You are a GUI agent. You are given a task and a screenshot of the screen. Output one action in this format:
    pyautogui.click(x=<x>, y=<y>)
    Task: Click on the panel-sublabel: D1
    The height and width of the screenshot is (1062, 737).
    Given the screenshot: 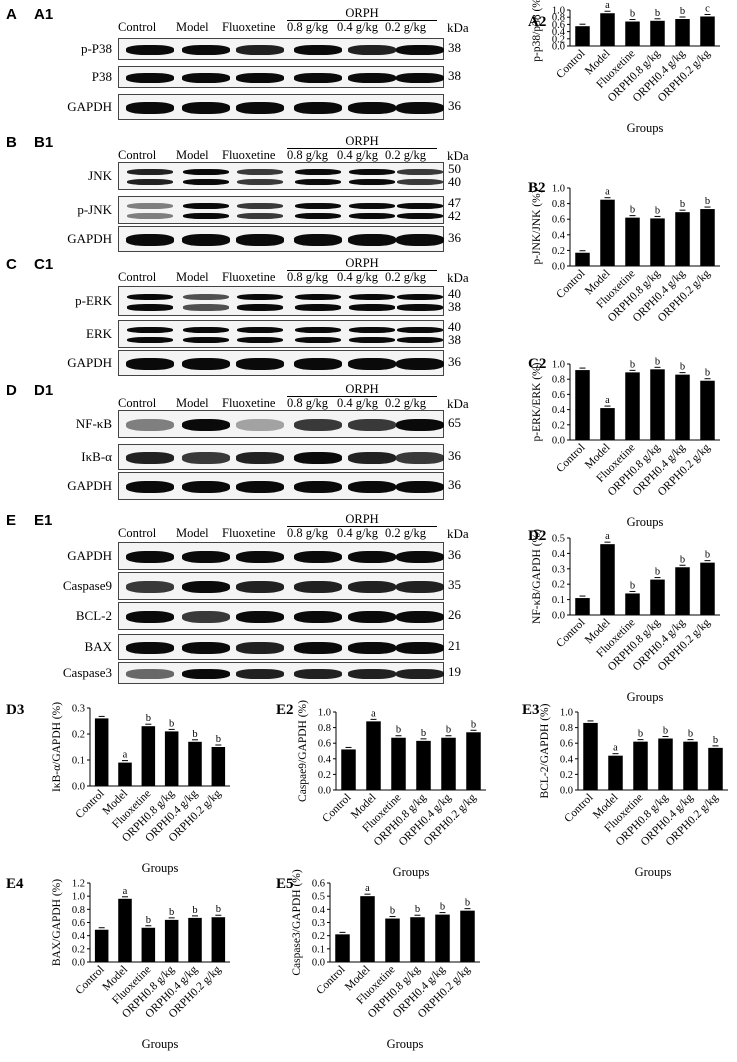 What is the action you would take?
    pyautogui.click(x=44, y=390)
    